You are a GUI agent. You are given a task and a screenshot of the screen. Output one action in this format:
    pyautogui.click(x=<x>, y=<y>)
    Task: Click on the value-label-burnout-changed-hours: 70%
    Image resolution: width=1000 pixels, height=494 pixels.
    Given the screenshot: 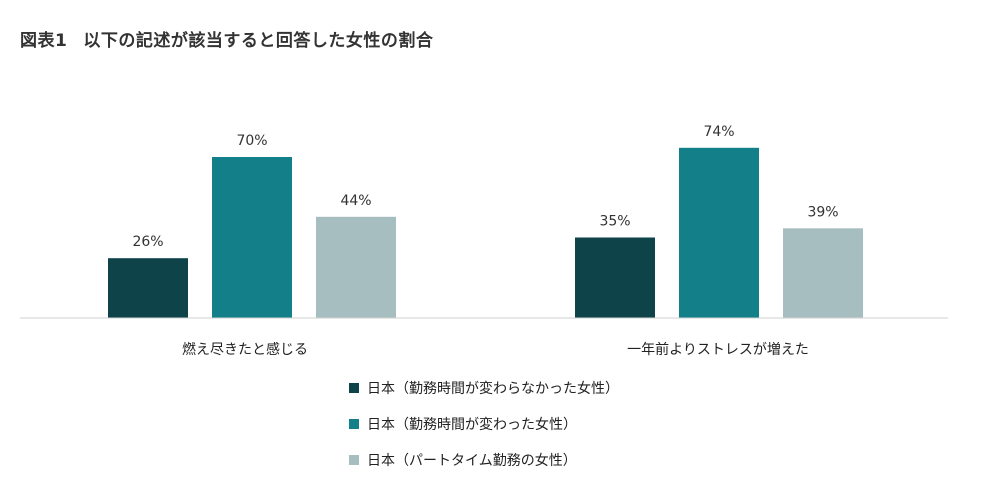 What is the action you would take?
    pyautogui.click(x=251, y=141)
    